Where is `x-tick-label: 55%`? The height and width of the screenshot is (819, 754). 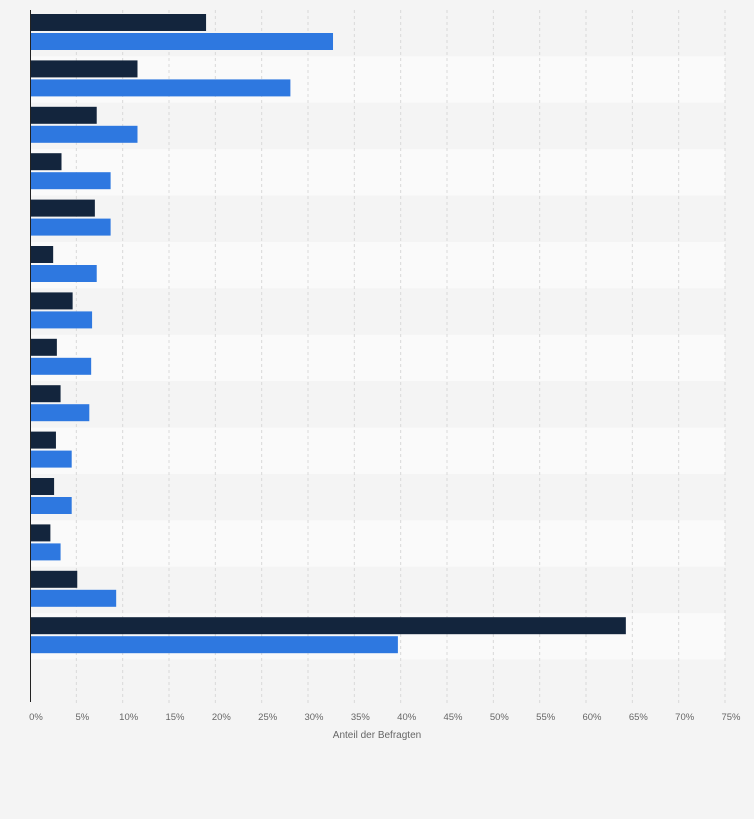
x-tick-label: 55% is located at coordinates (546, 717).